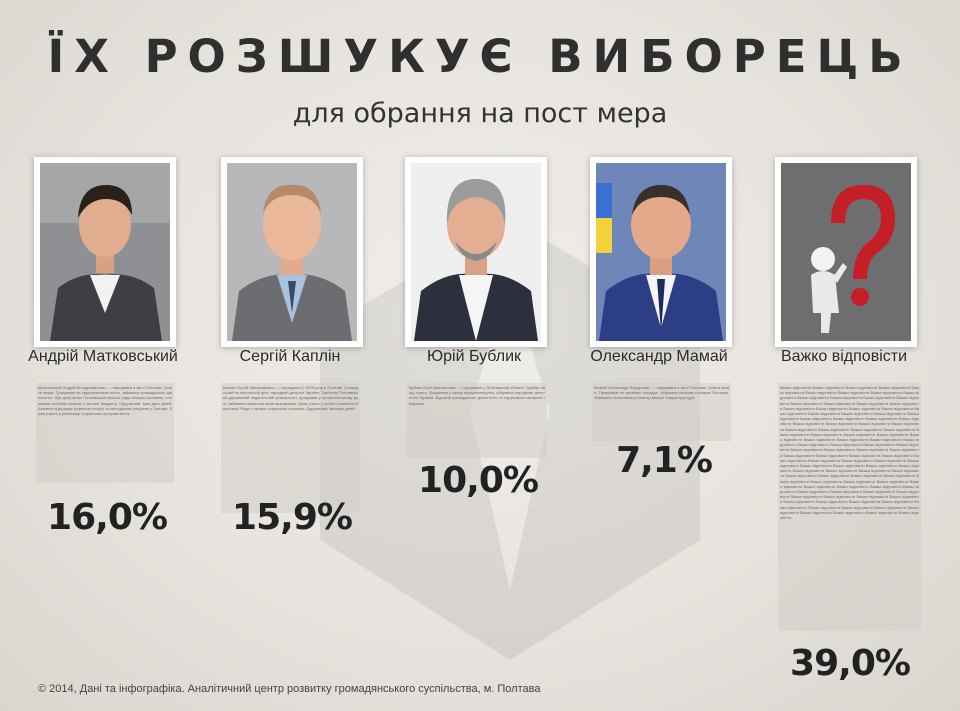 The height and width of the screenshot is (711, 960). I want to click on candidate-name-3: Юрій Бублик, so click(474, 356).